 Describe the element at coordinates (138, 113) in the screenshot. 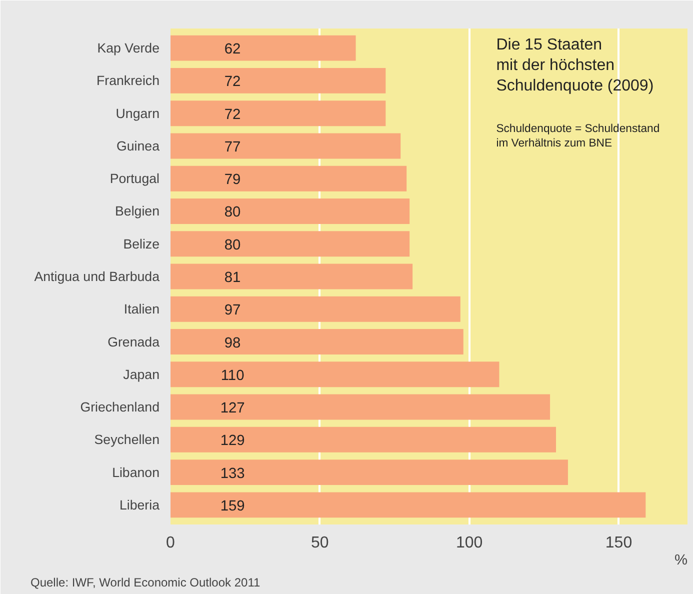

I see `y-tick-label: Ungarn` at that location.